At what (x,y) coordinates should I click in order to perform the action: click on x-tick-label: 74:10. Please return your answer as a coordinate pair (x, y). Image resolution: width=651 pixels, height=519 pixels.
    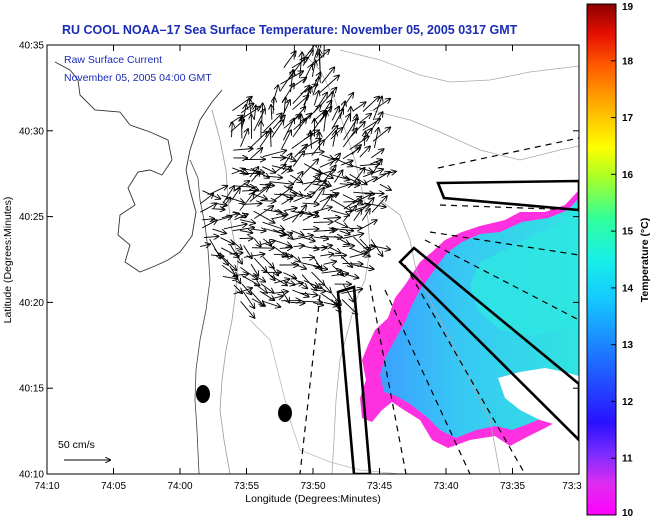
    Looking at the image, I should click on (46, 486).